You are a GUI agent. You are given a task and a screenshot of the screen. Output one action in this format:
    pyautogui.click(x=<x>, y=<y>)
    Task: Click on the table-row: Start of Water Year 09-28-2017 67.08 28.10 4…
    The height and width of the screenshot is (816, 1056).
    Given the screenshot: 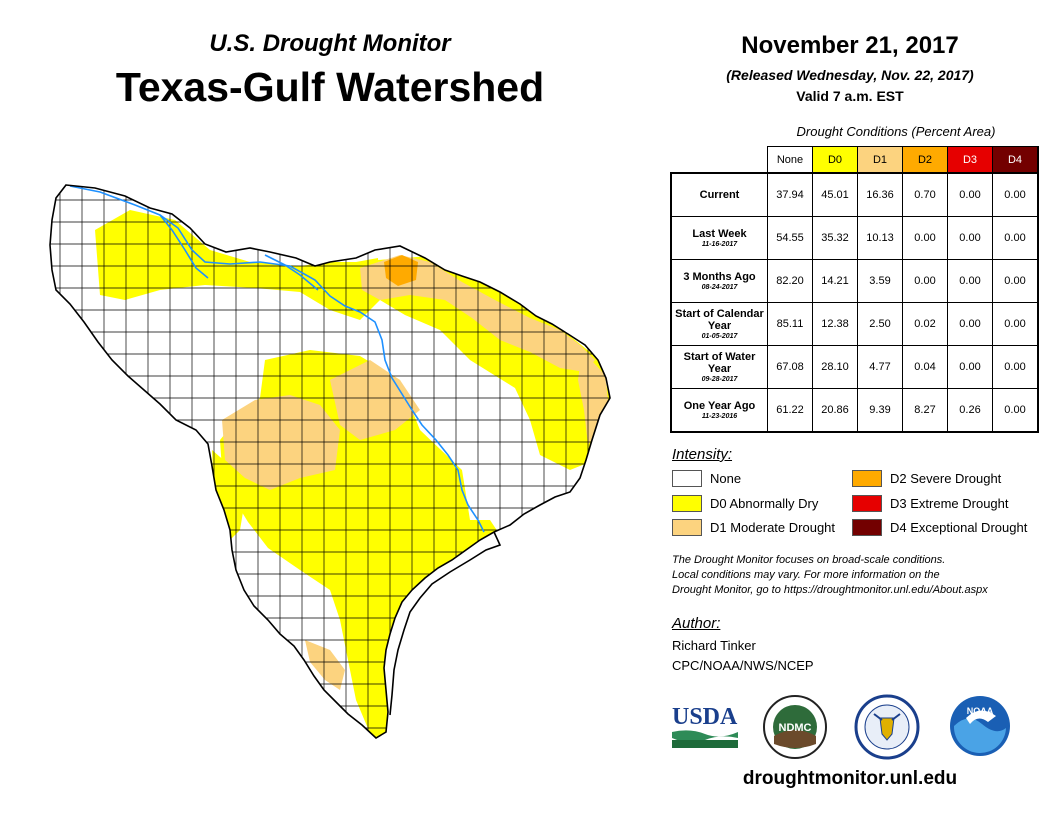 What is the action you would take?
    pyautogui.click(x=854, y=367)
    